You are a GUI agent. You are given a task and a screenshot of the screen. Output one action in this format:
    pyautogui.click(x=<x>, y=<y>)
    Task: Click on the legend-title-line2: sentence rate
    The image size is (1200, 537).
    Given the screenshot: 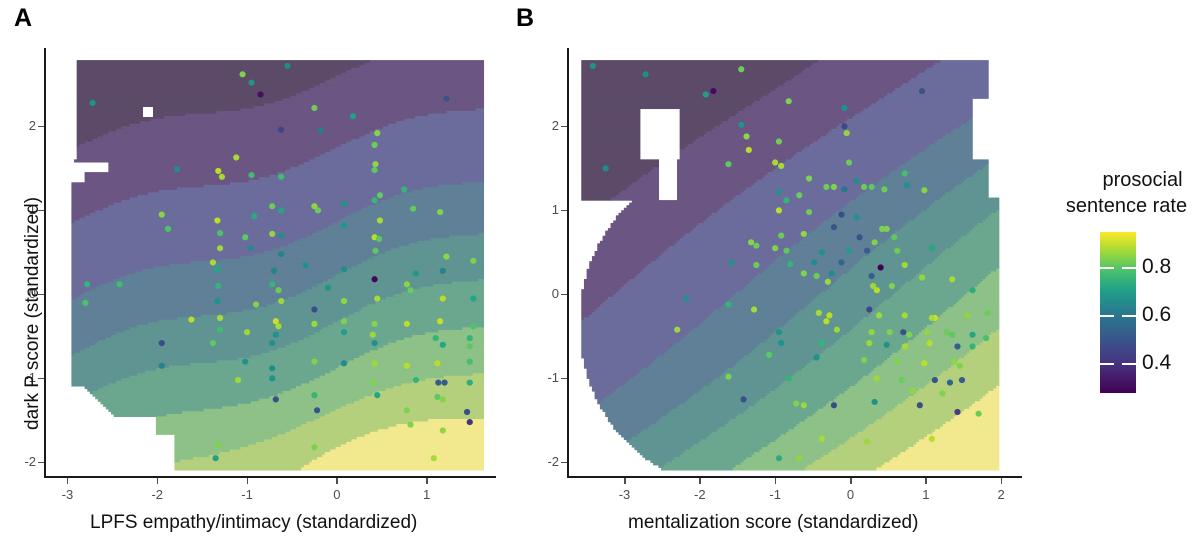 What is the action you would take?
    pyautogui.click(x=1126, y=206)
    